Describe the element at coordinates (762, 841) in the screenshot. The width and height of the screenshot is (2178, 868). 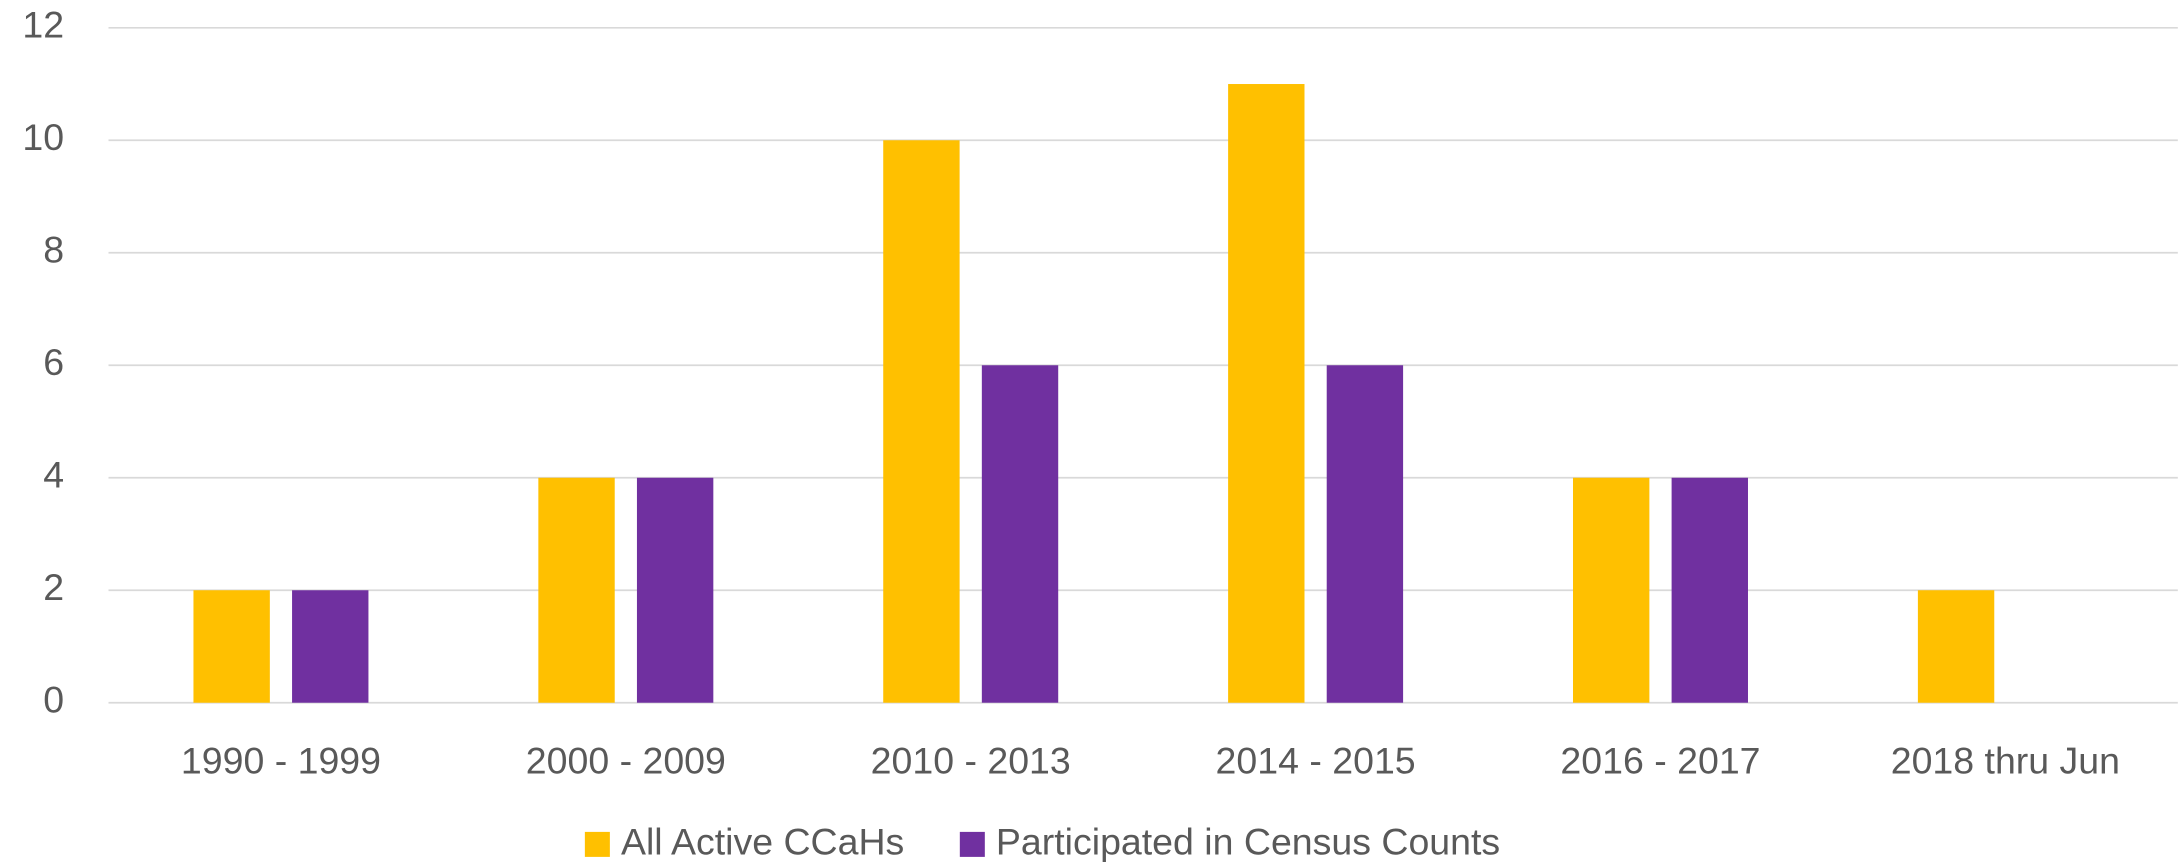
I see `legend-label: All Active CCaHs` at that location.